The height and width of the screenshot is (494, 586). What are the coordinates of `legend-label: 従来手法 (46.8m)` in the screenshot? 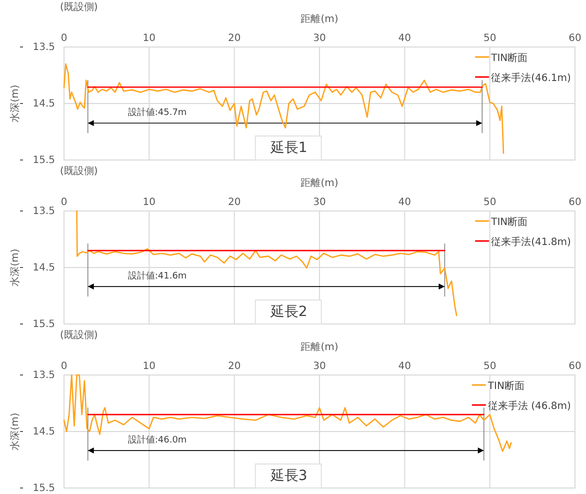 It's located at (529, 406).